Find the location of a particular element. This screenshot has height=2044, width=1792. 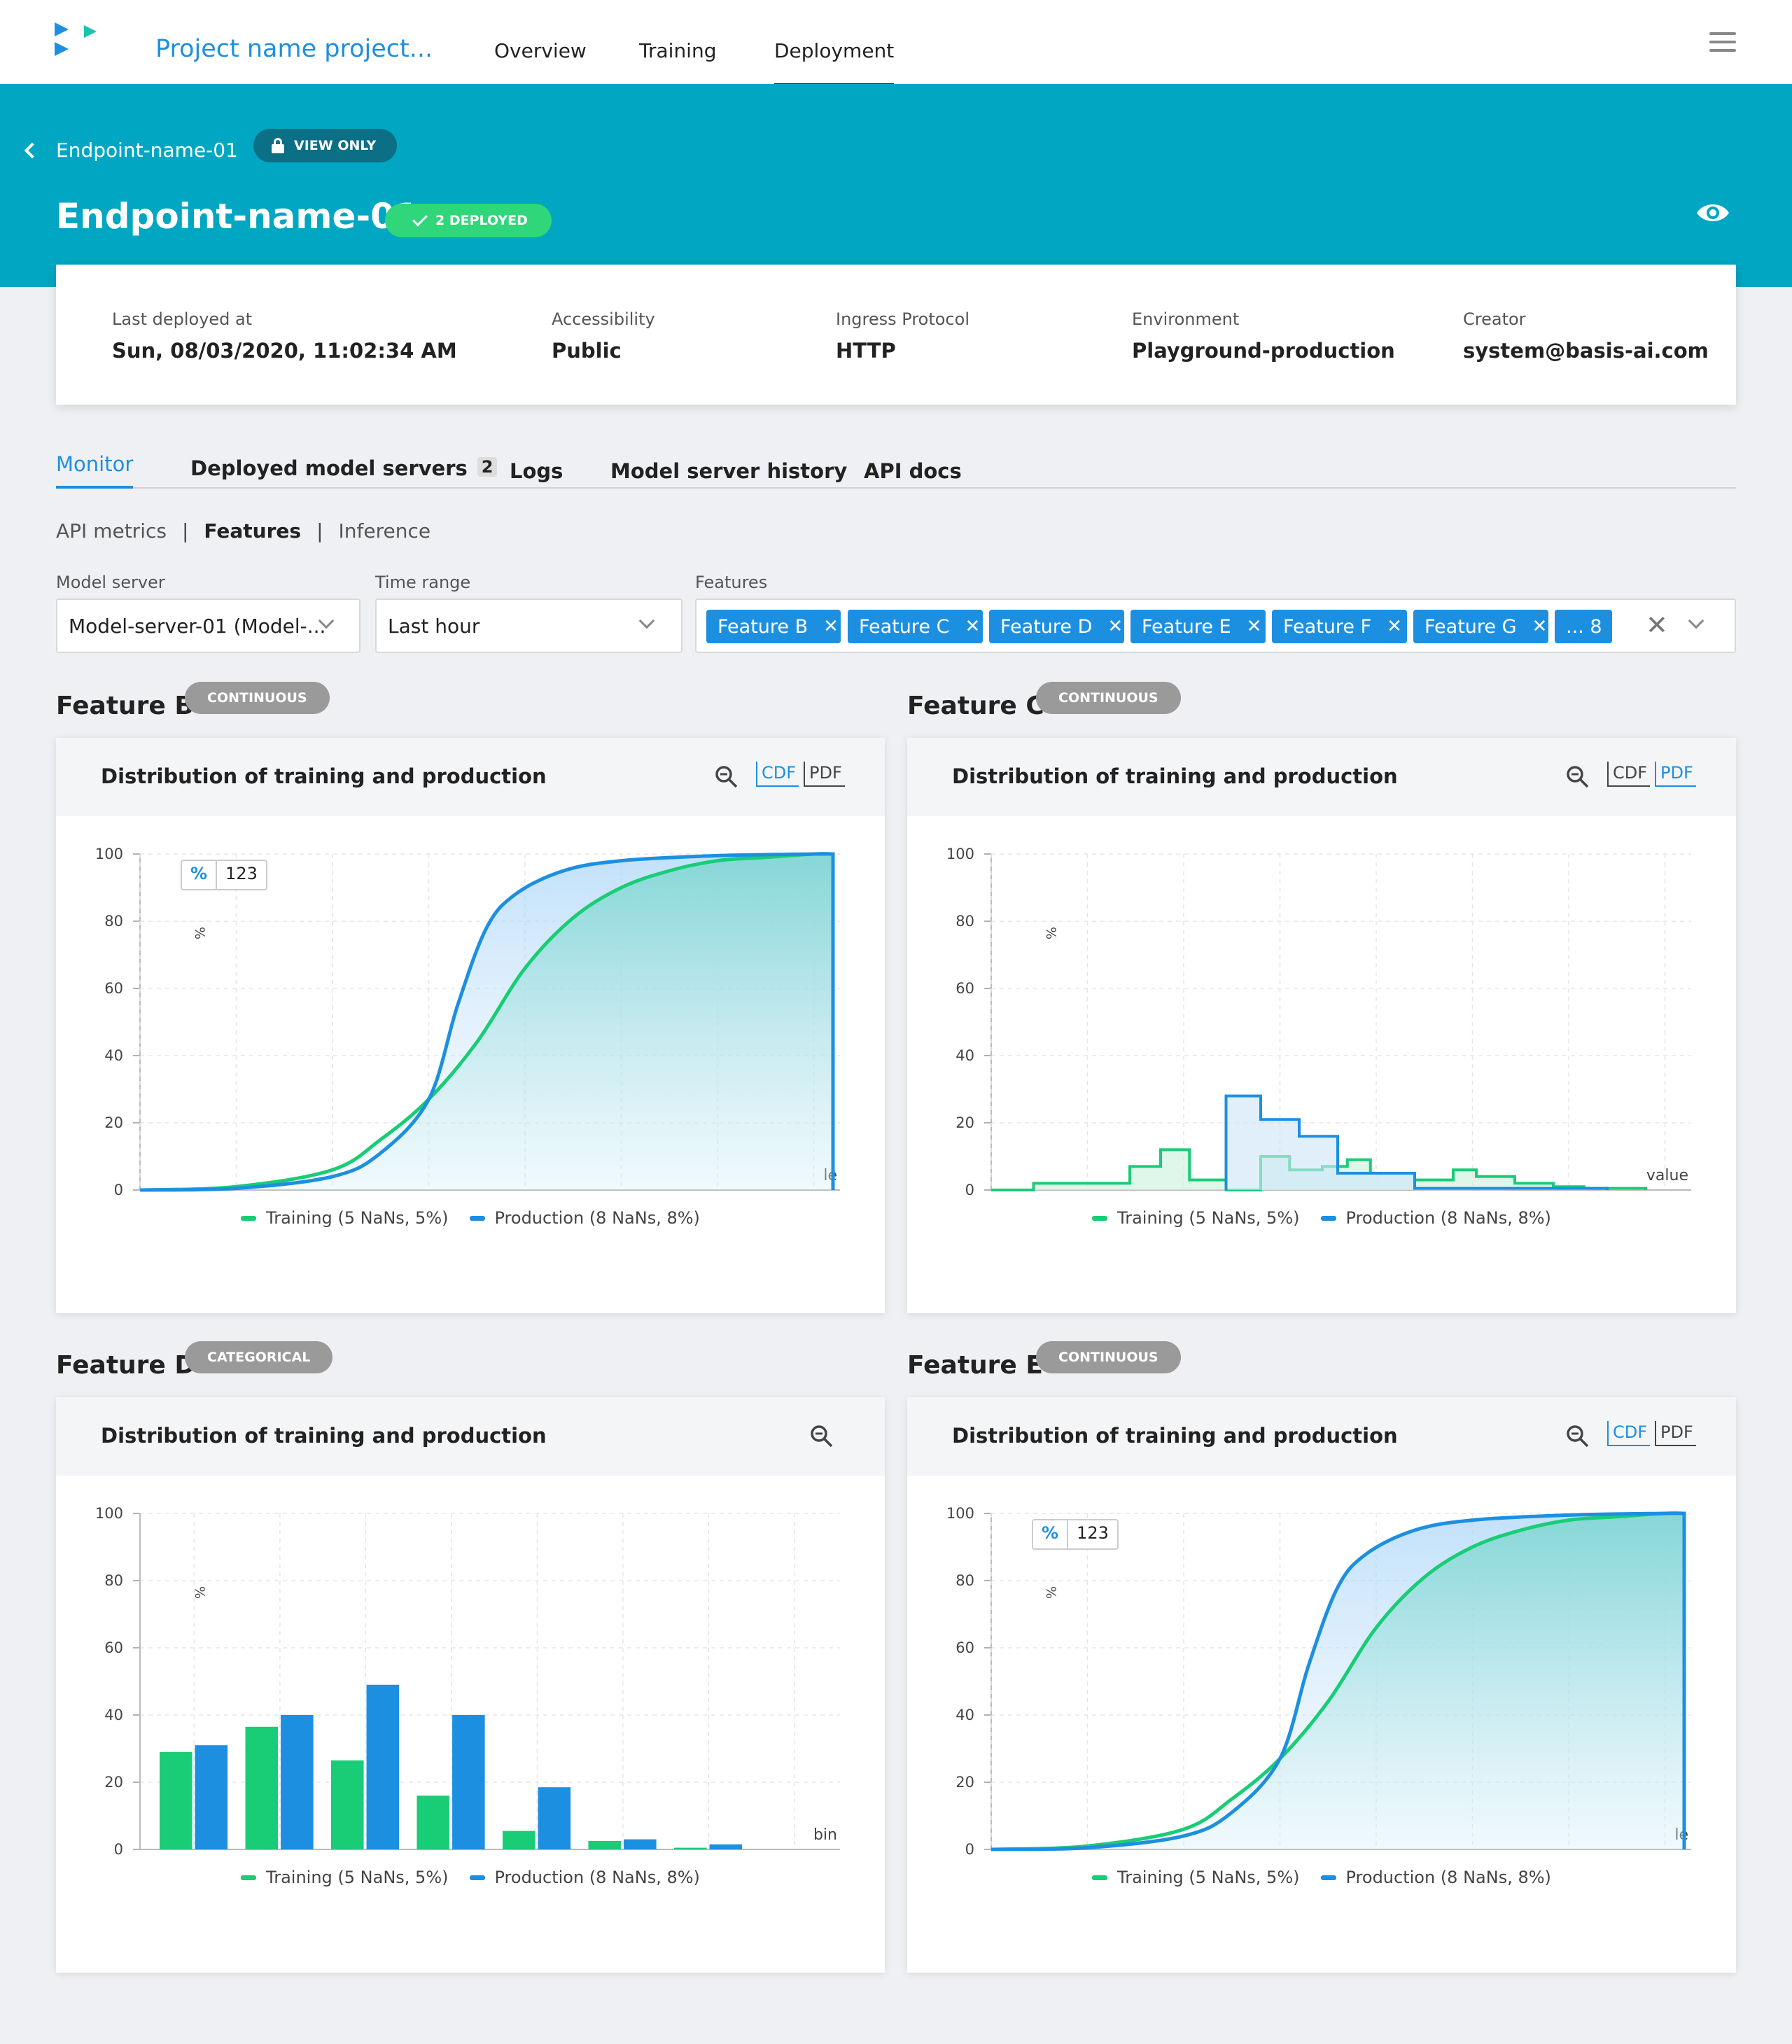

info-environment: Environment Playground-production is located at coordinates (1263, 336).